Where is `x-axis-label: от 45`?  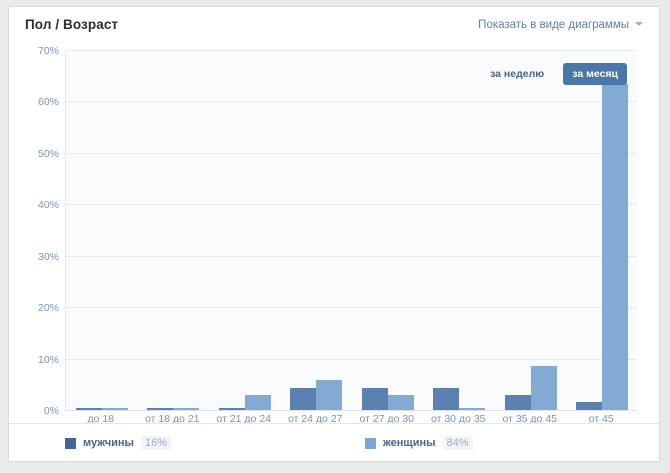 x-axis-label: от 45 is located at coordinates (601, 419).